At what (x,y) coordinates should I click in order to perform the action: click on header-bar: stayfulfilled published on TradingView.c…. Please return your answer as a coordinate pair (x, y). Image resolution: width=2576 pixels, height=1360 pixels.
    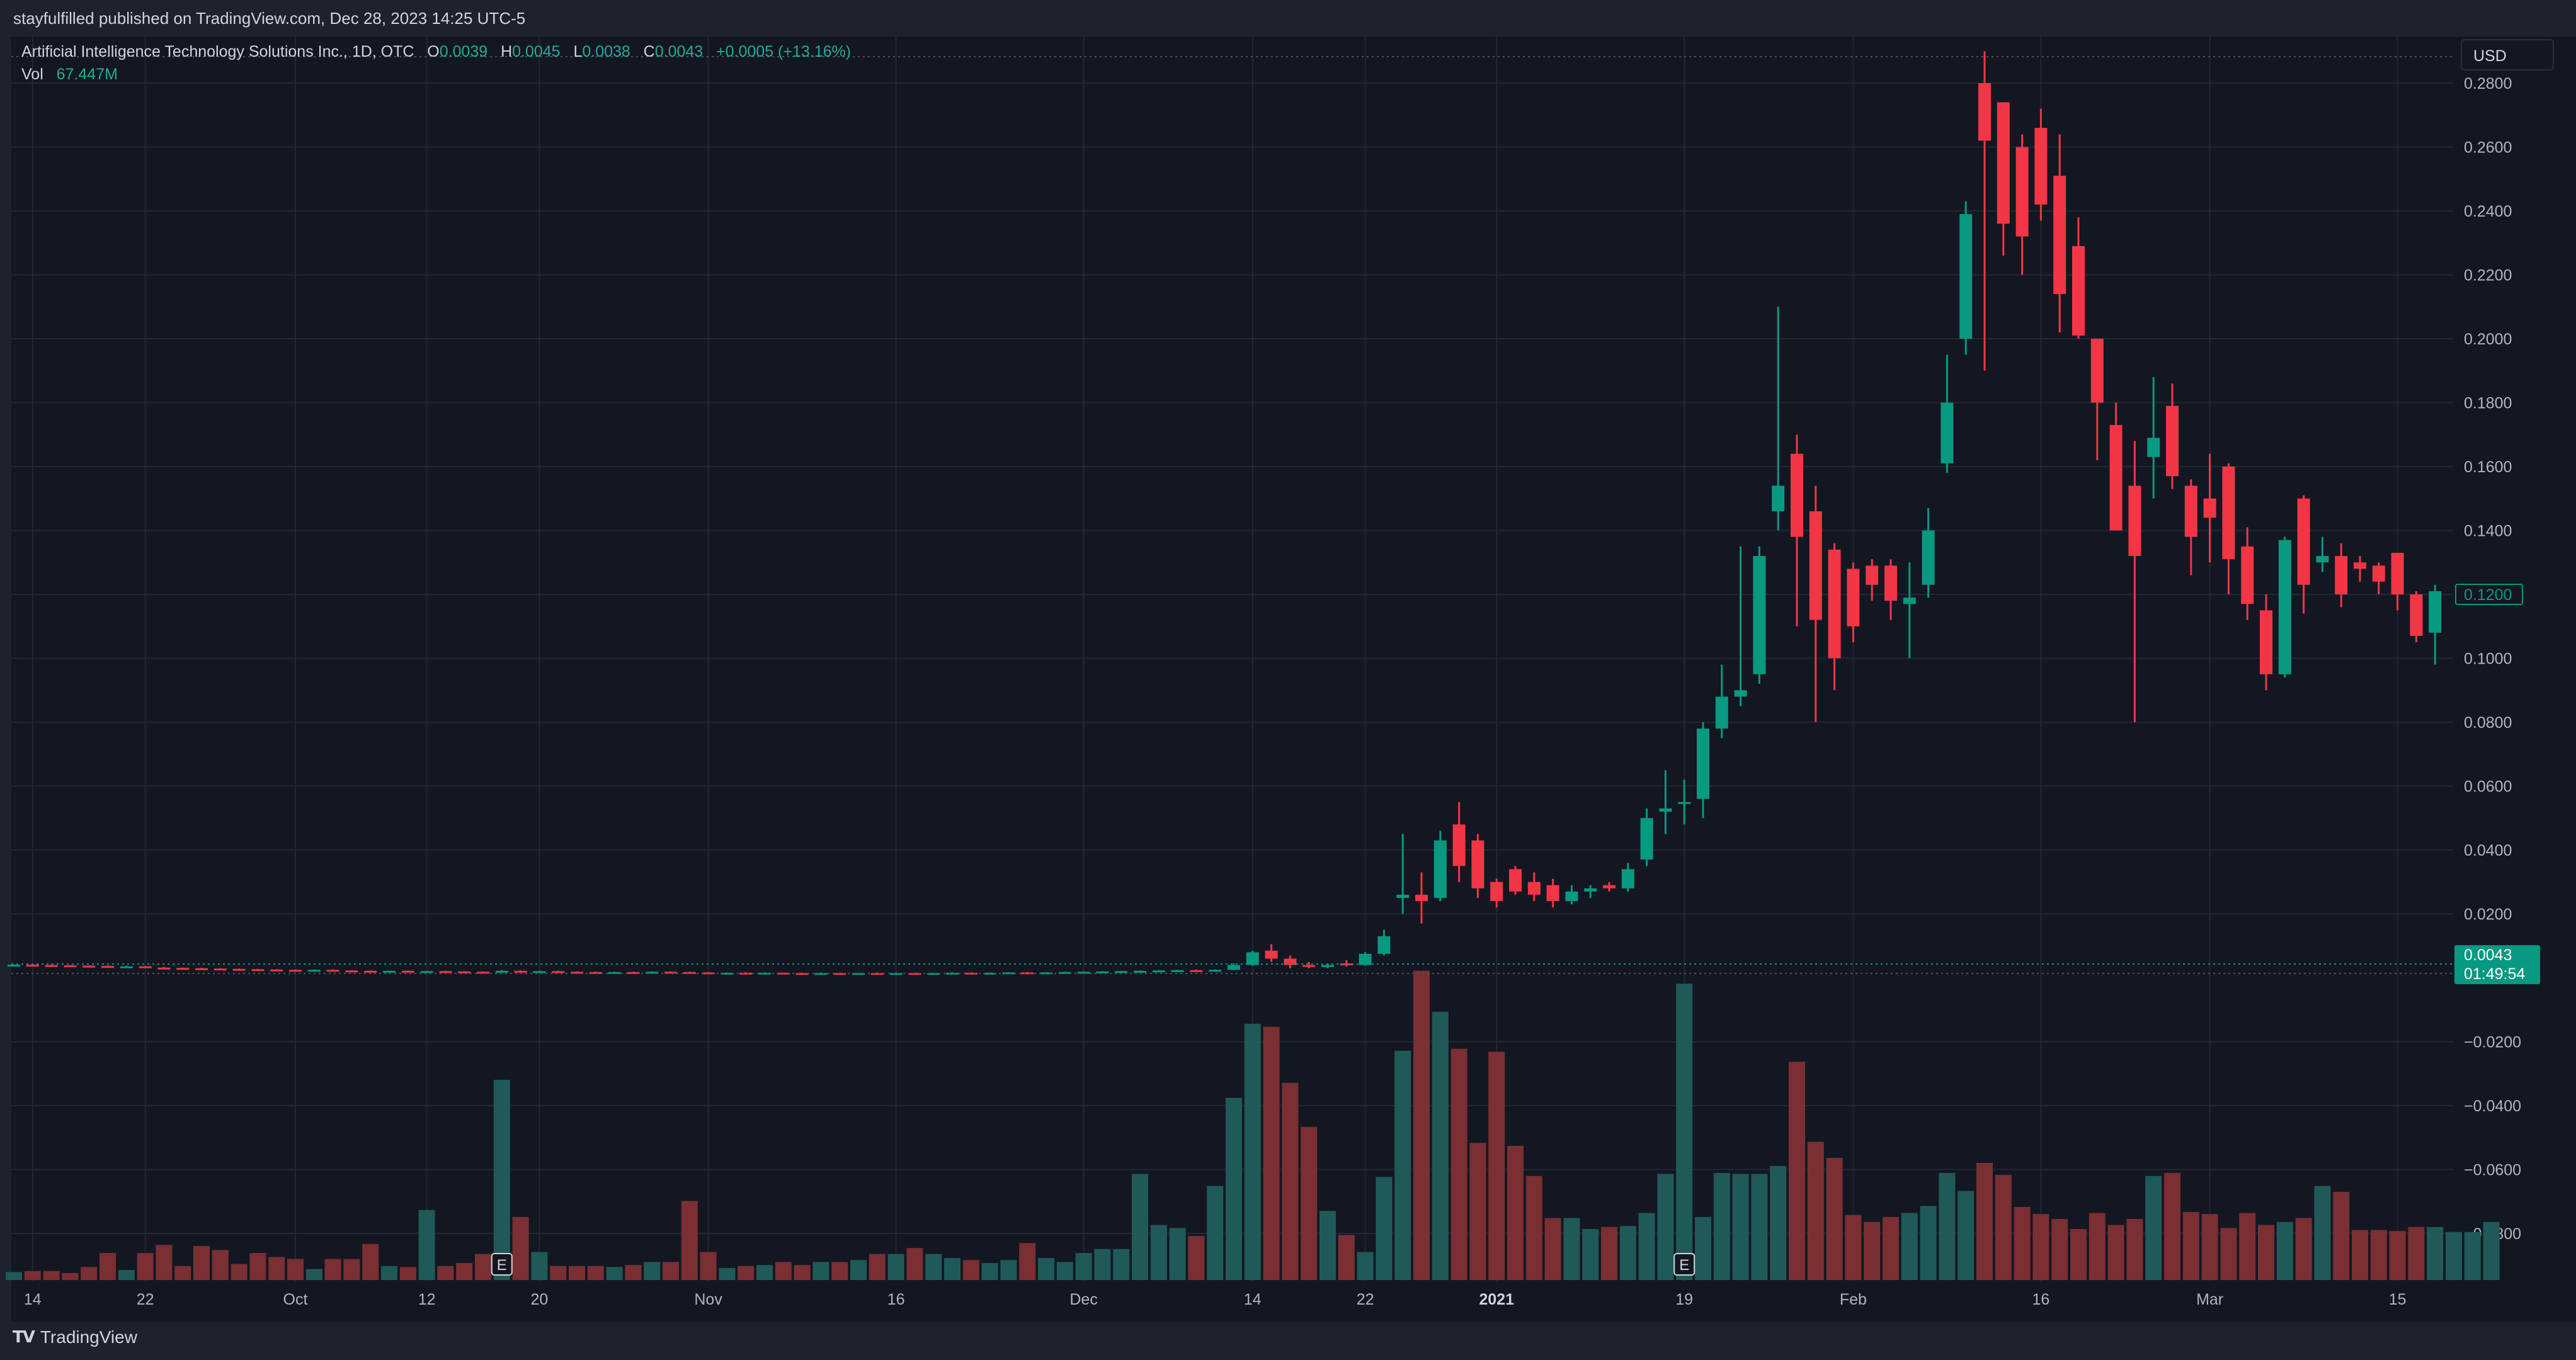
    Looking at the image, I should click on (1288, 18).